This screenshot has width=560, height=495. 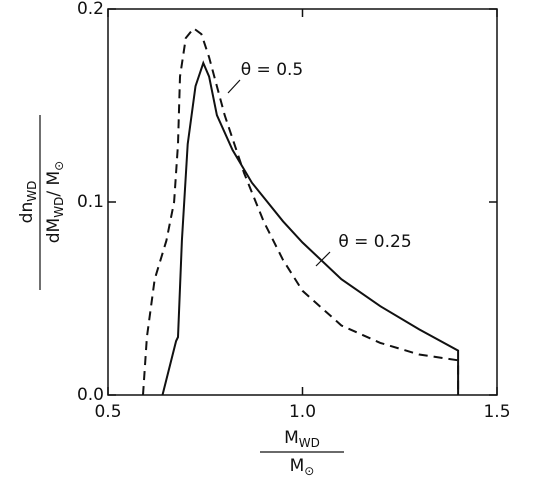 What do you see at coordinates (374, 242) in the screenshot?
I see `series-label: θ = 0.25` at bounding box center [374, 242].